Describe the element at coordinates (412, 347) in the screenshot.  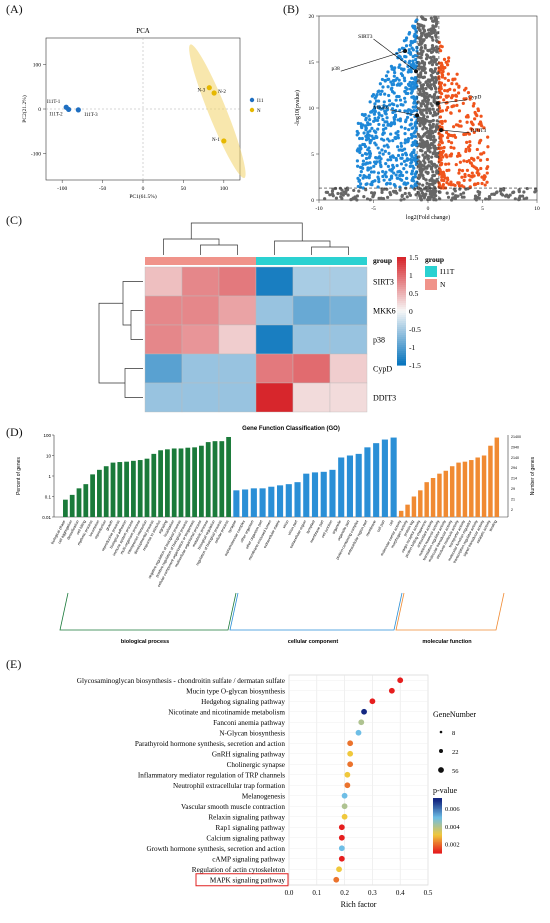
I see `colorbar-tick-label: -1` at that location.